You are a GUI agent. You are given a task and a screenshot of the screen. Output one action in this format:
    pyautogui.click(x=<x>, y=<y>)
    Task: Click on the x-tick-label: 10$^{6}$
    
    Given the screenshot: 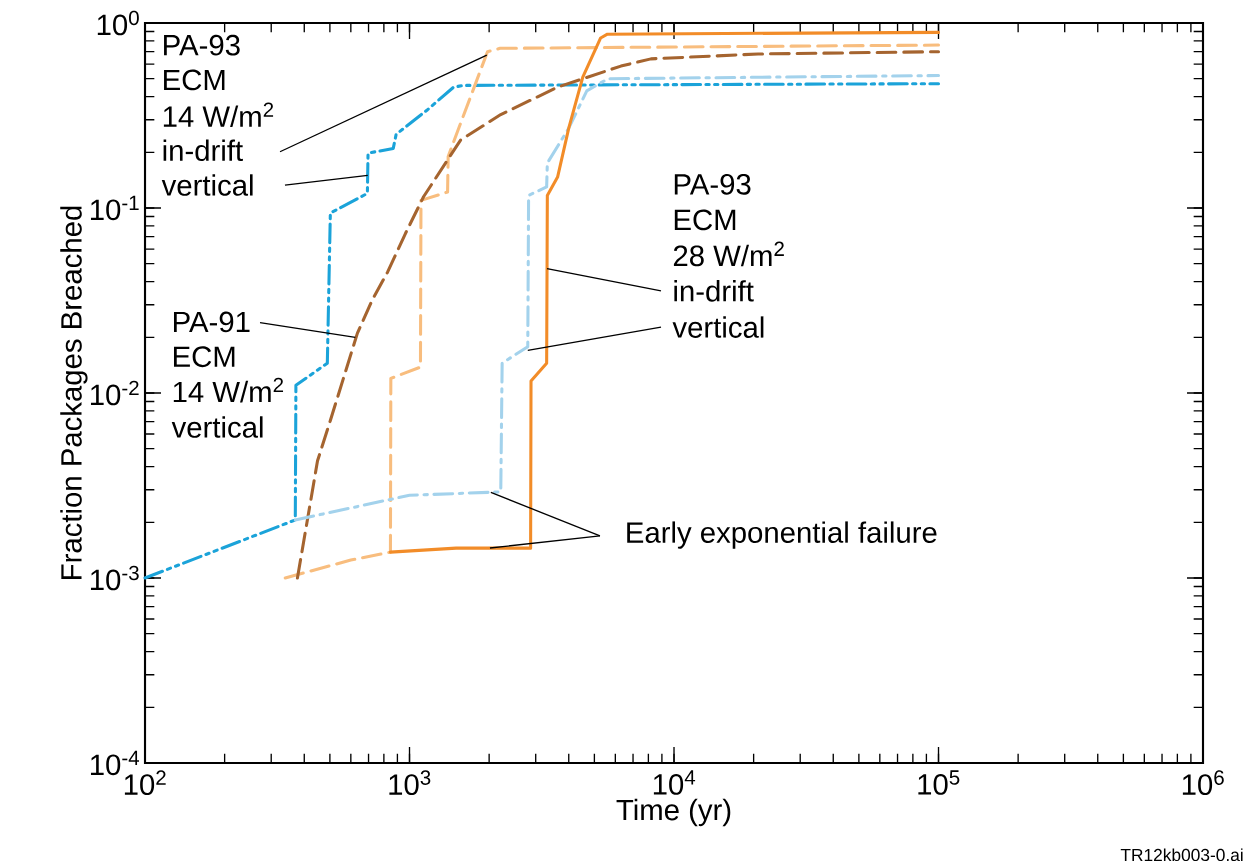 What is the action you would take?
    pyautogui.click(x=1203, y=783)
    